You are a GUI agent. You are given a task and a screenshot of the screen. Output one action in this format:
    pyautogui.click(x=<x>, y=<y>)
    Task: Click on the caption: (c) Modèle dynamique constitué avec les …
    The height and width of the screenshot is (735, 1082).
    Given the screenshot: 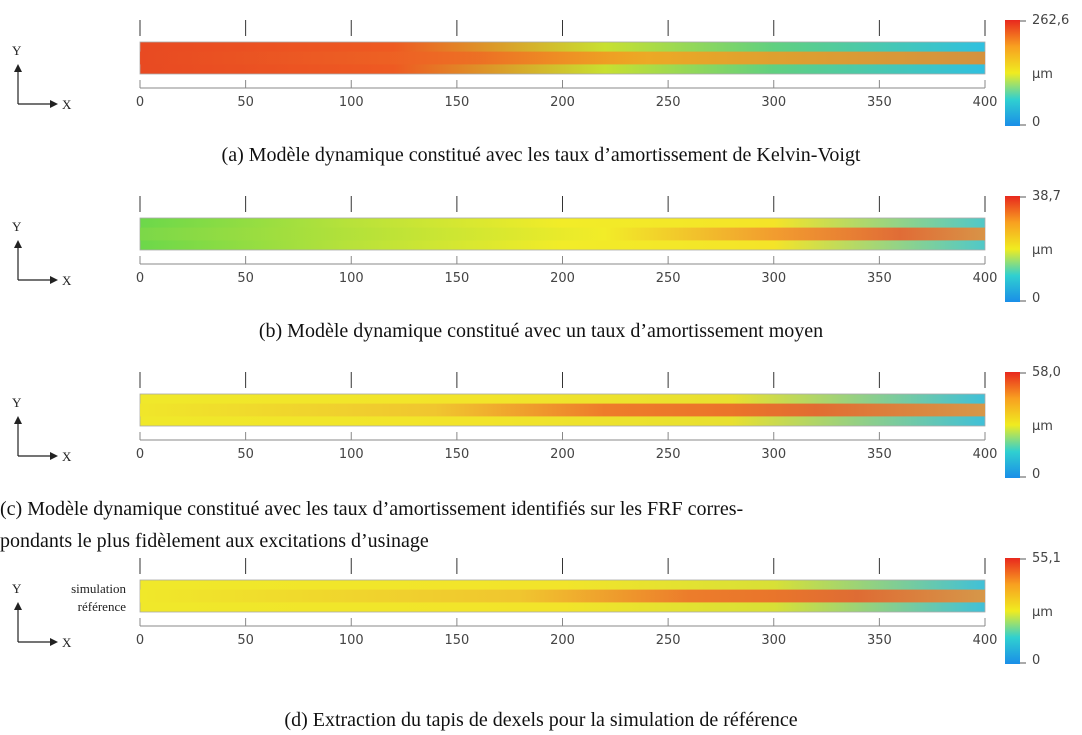 What is the action you would take?
    pyautogui.click(x=372, y=509)
    